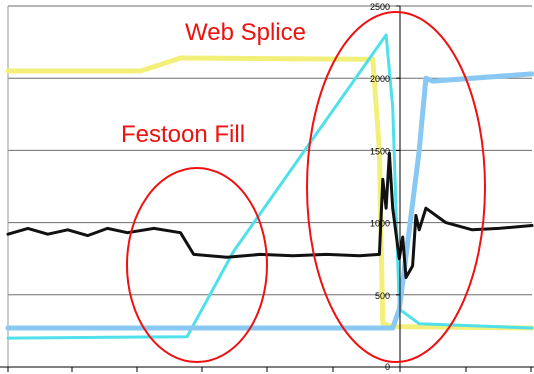  I want to click on y-tick-label-2500: 2500, so click(380, 7).